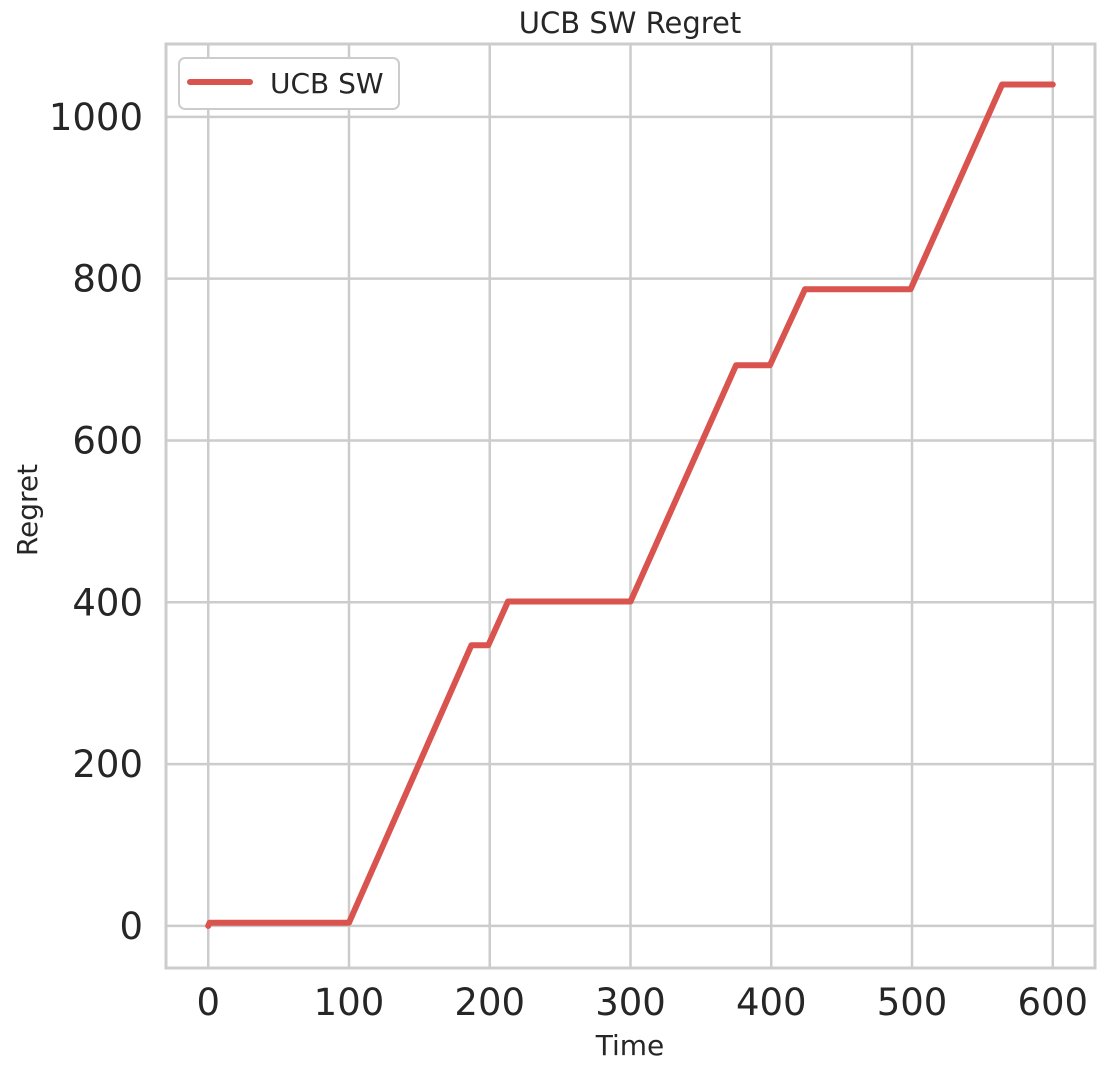 This screenshot has height=1073, width=1106. I want to click on y-tick-label: 400, so click(107, 602).